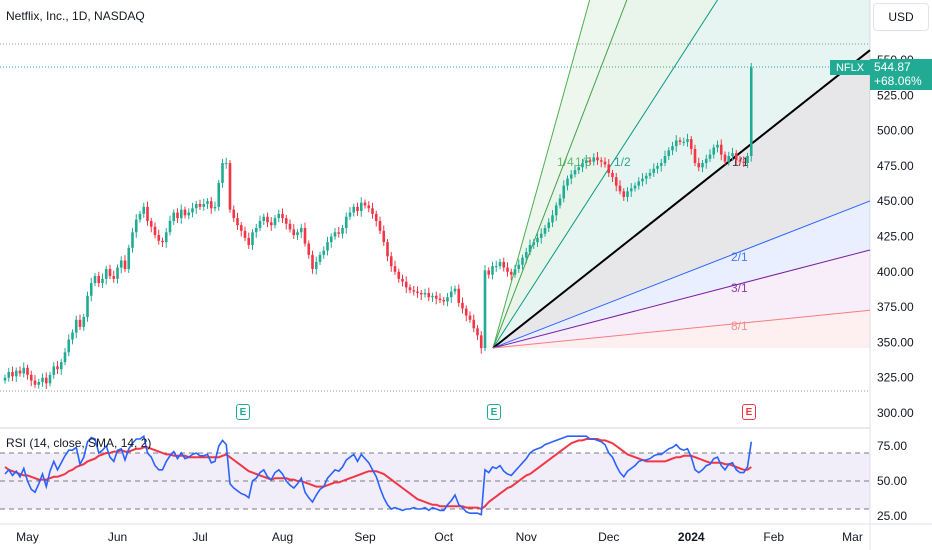 The width and height of the screenshot is (932, 550). I want to click on time-tick-label: Jul, so click(199, 537).